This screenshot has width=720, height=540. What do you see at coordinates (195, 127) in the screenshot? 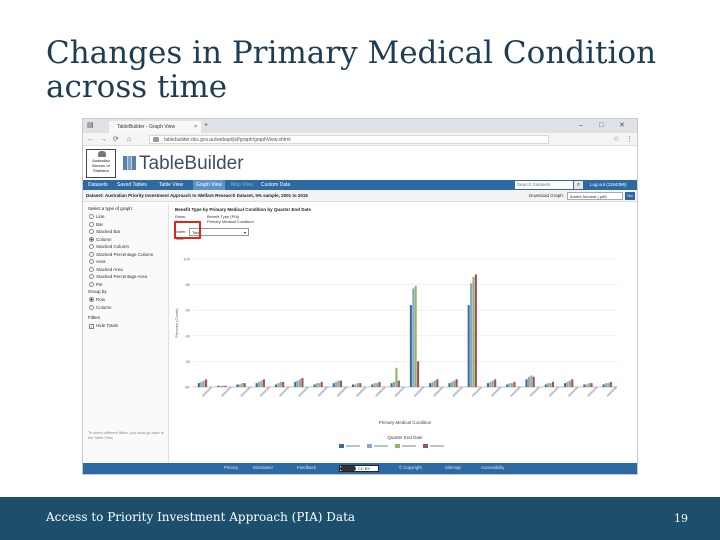
I see `close-tab-icon: ×` at bounding box center [195, 127].